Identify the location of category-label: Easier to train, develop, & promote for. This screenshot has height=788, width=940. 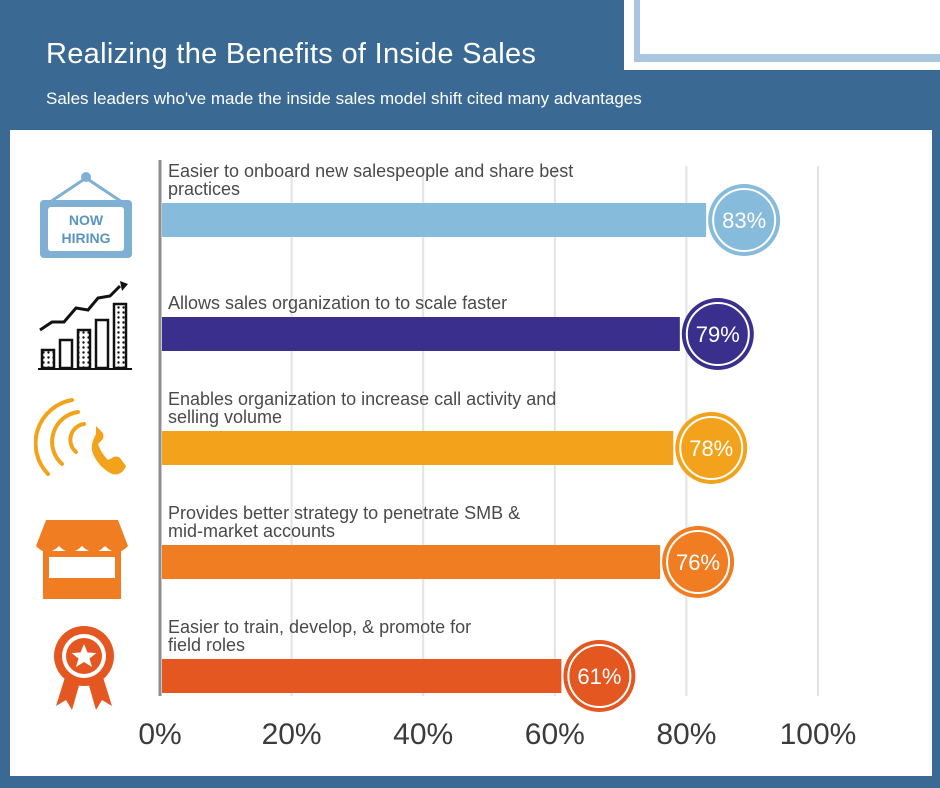
(319, 627).